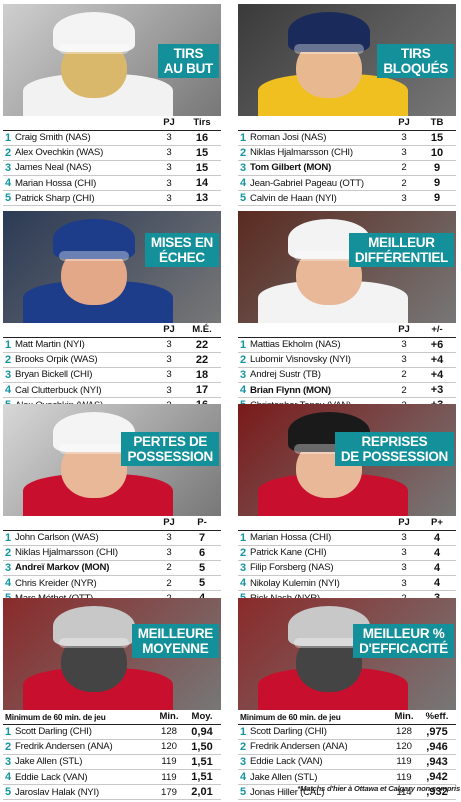  What do you see at coordinates (112, 762) in the screenshot?
I see `table-row: 3 Jake Allen (STL) 119 1,51` at bounding box center [112, 762].